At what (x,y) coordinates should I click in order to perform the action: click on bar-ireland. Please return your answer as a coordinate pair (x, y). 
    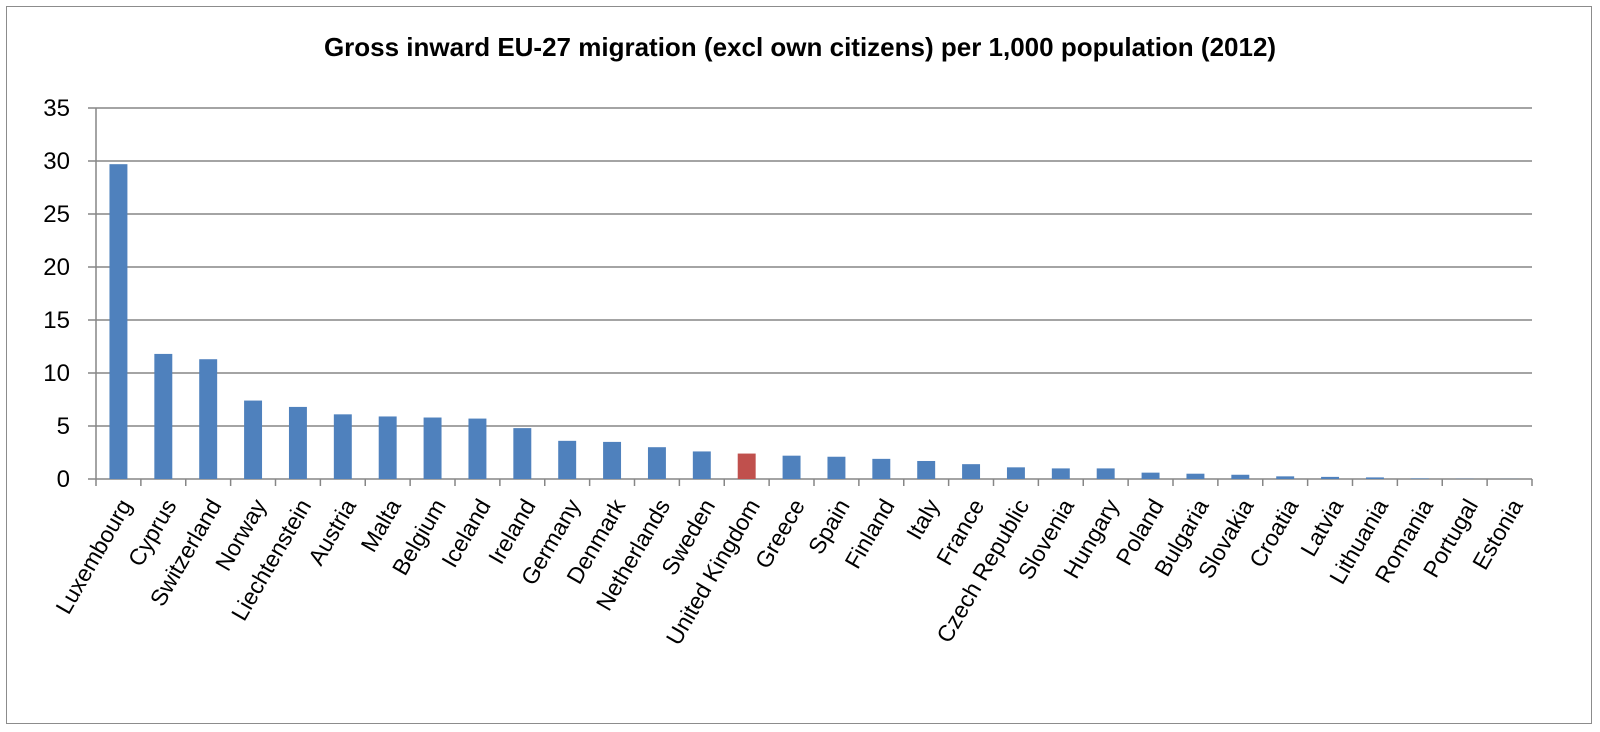
    Looking at the image, I should click on (522, 453).